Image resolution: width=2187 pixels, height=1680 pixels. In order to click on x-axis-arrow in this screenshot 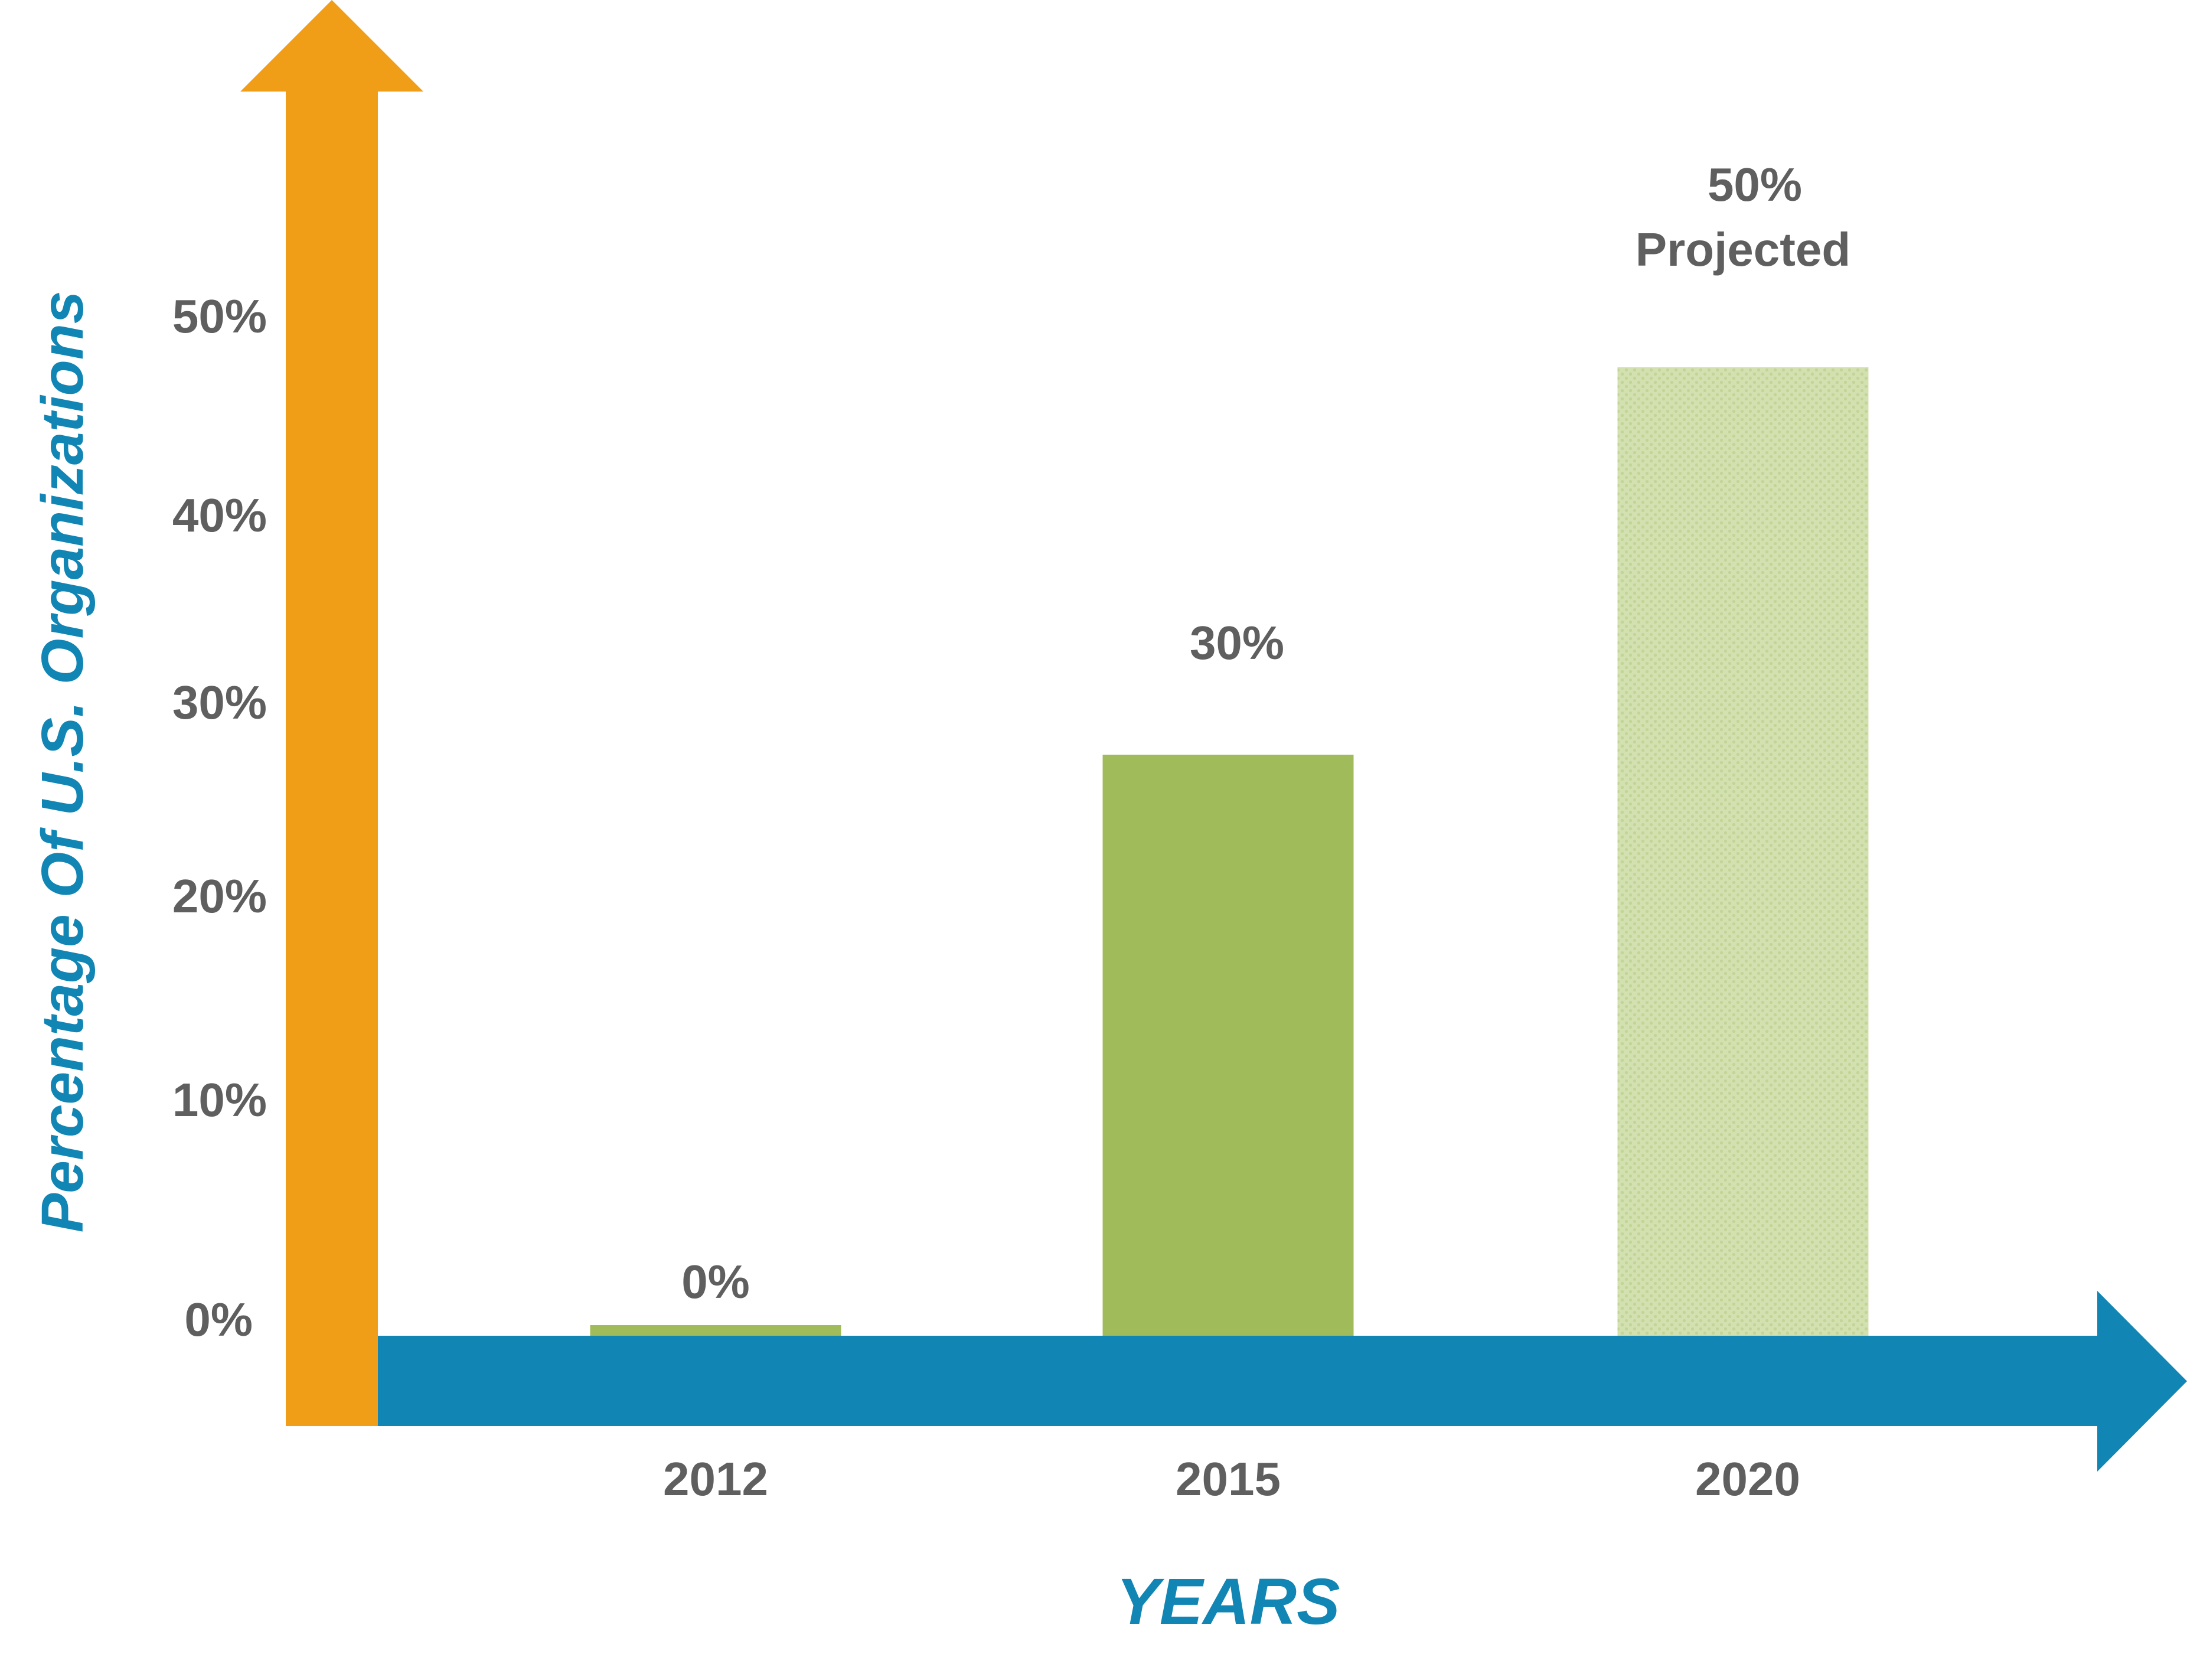, I will do `click(1282, 1381)`.